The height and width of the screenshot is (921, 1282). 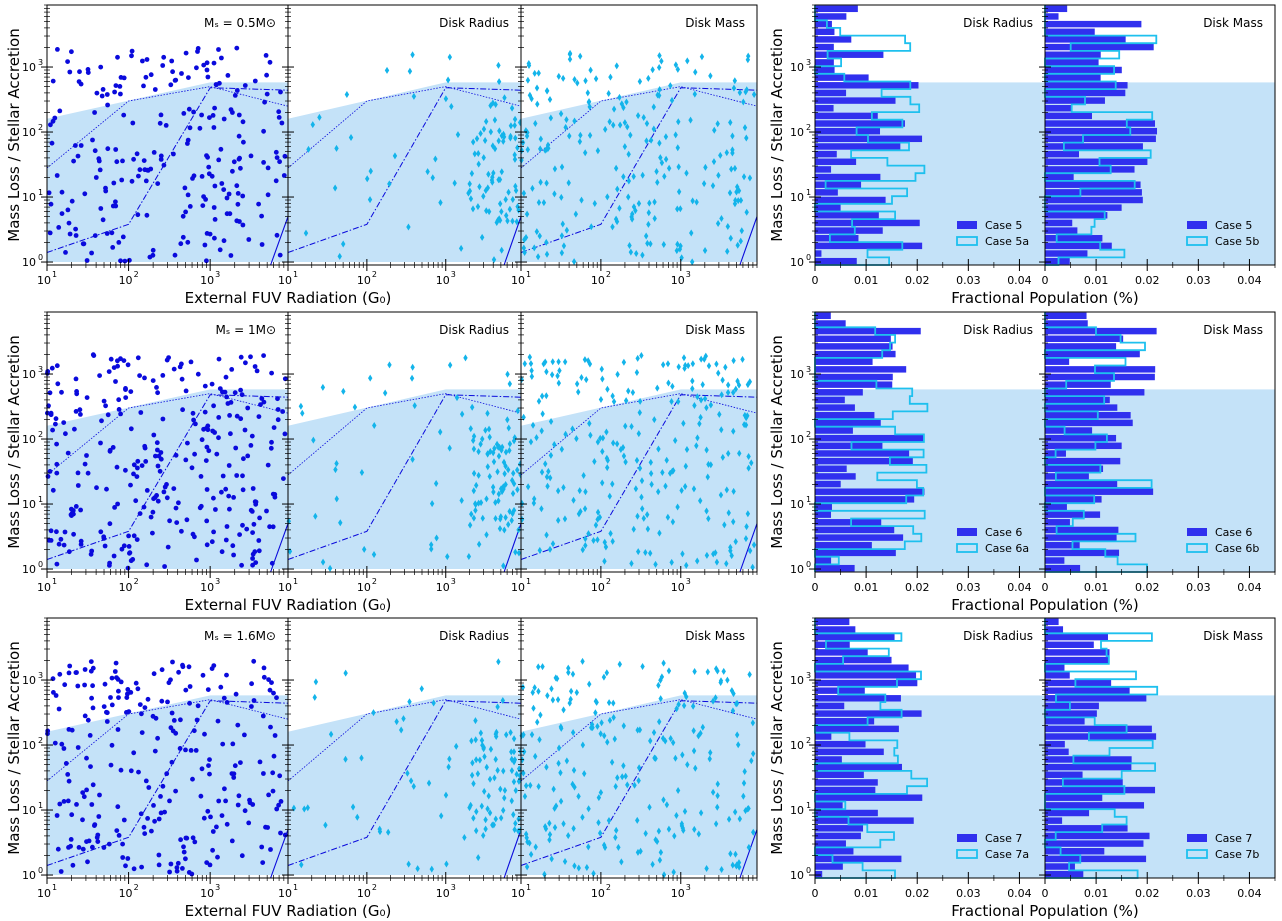 What do you see at coordinates (808, 257) in the screenshot?
I see `y-tick-exp: 0` at bounding box center [808, 257].